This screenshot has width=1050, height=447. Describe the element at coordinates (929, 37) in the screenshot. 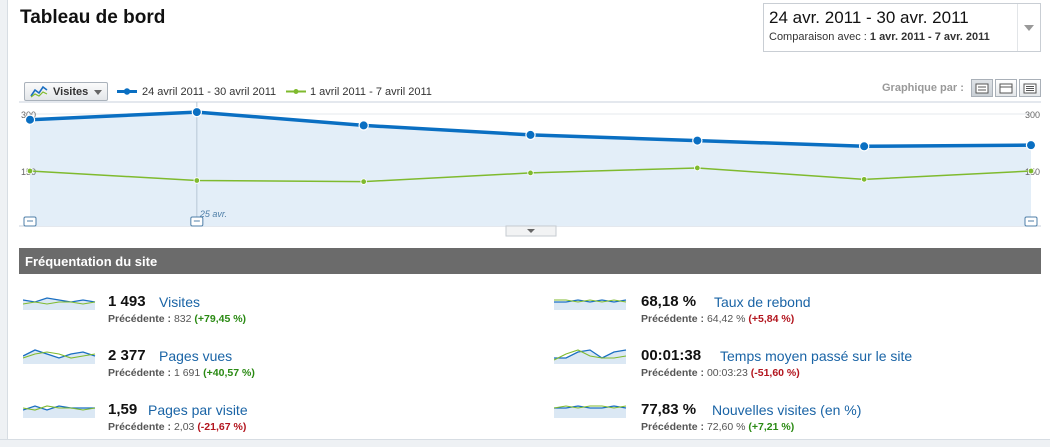

I see `compare-range: 1 avr. 2011 - 7 avr. 2011` at that location.